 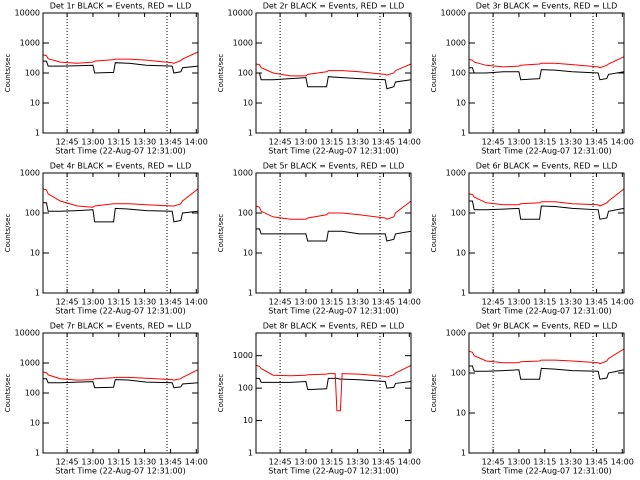 I want to click on chart-title: Det 4r BLACK = Events, RED = LLD, so click(x=121, y=166).